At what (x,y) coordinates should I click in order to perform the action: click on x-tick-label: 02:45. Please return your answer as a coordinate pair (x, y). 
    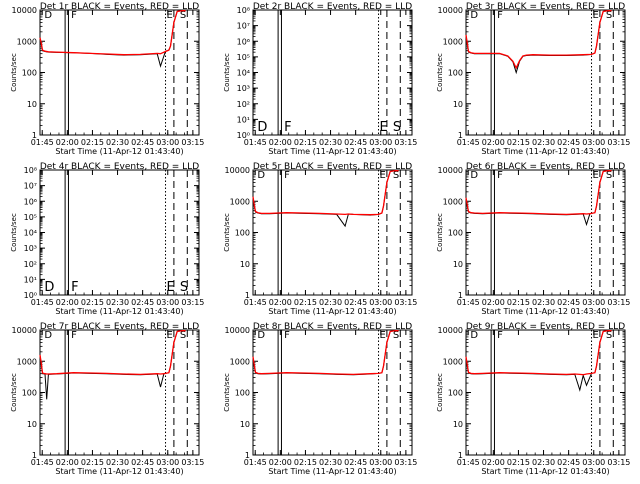
    Looking at the image, I should click on (142, 462).